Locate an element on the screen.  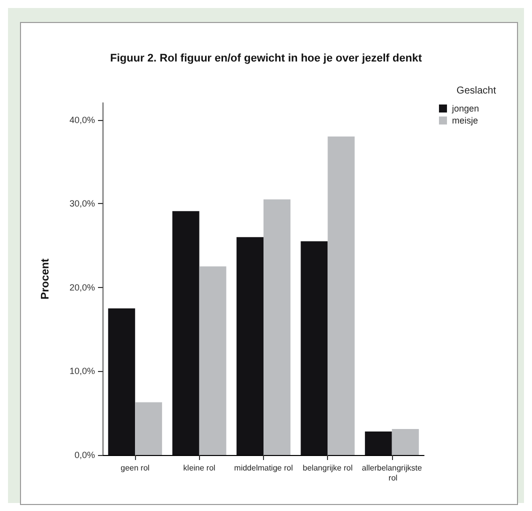
y-axis-title: Procent is located at coordinates (46, 279).